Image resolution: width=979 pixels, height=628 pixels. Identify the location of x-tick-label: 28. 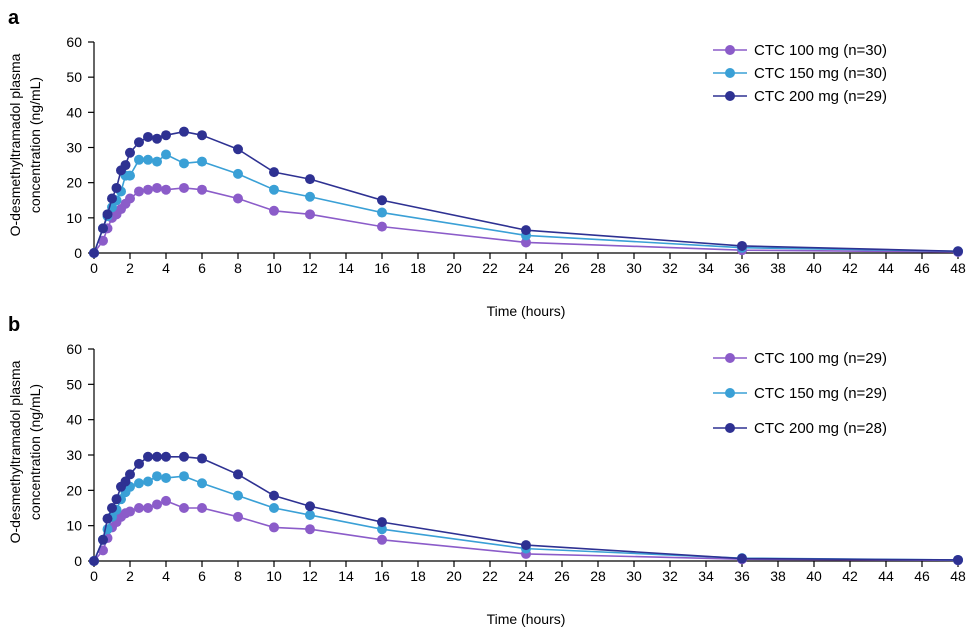
(598, 268).